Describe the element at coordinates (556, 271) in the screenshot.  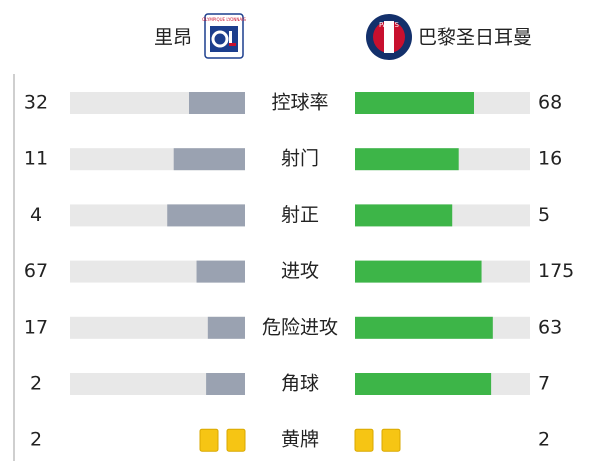
I see `away-value: 175` at that location.